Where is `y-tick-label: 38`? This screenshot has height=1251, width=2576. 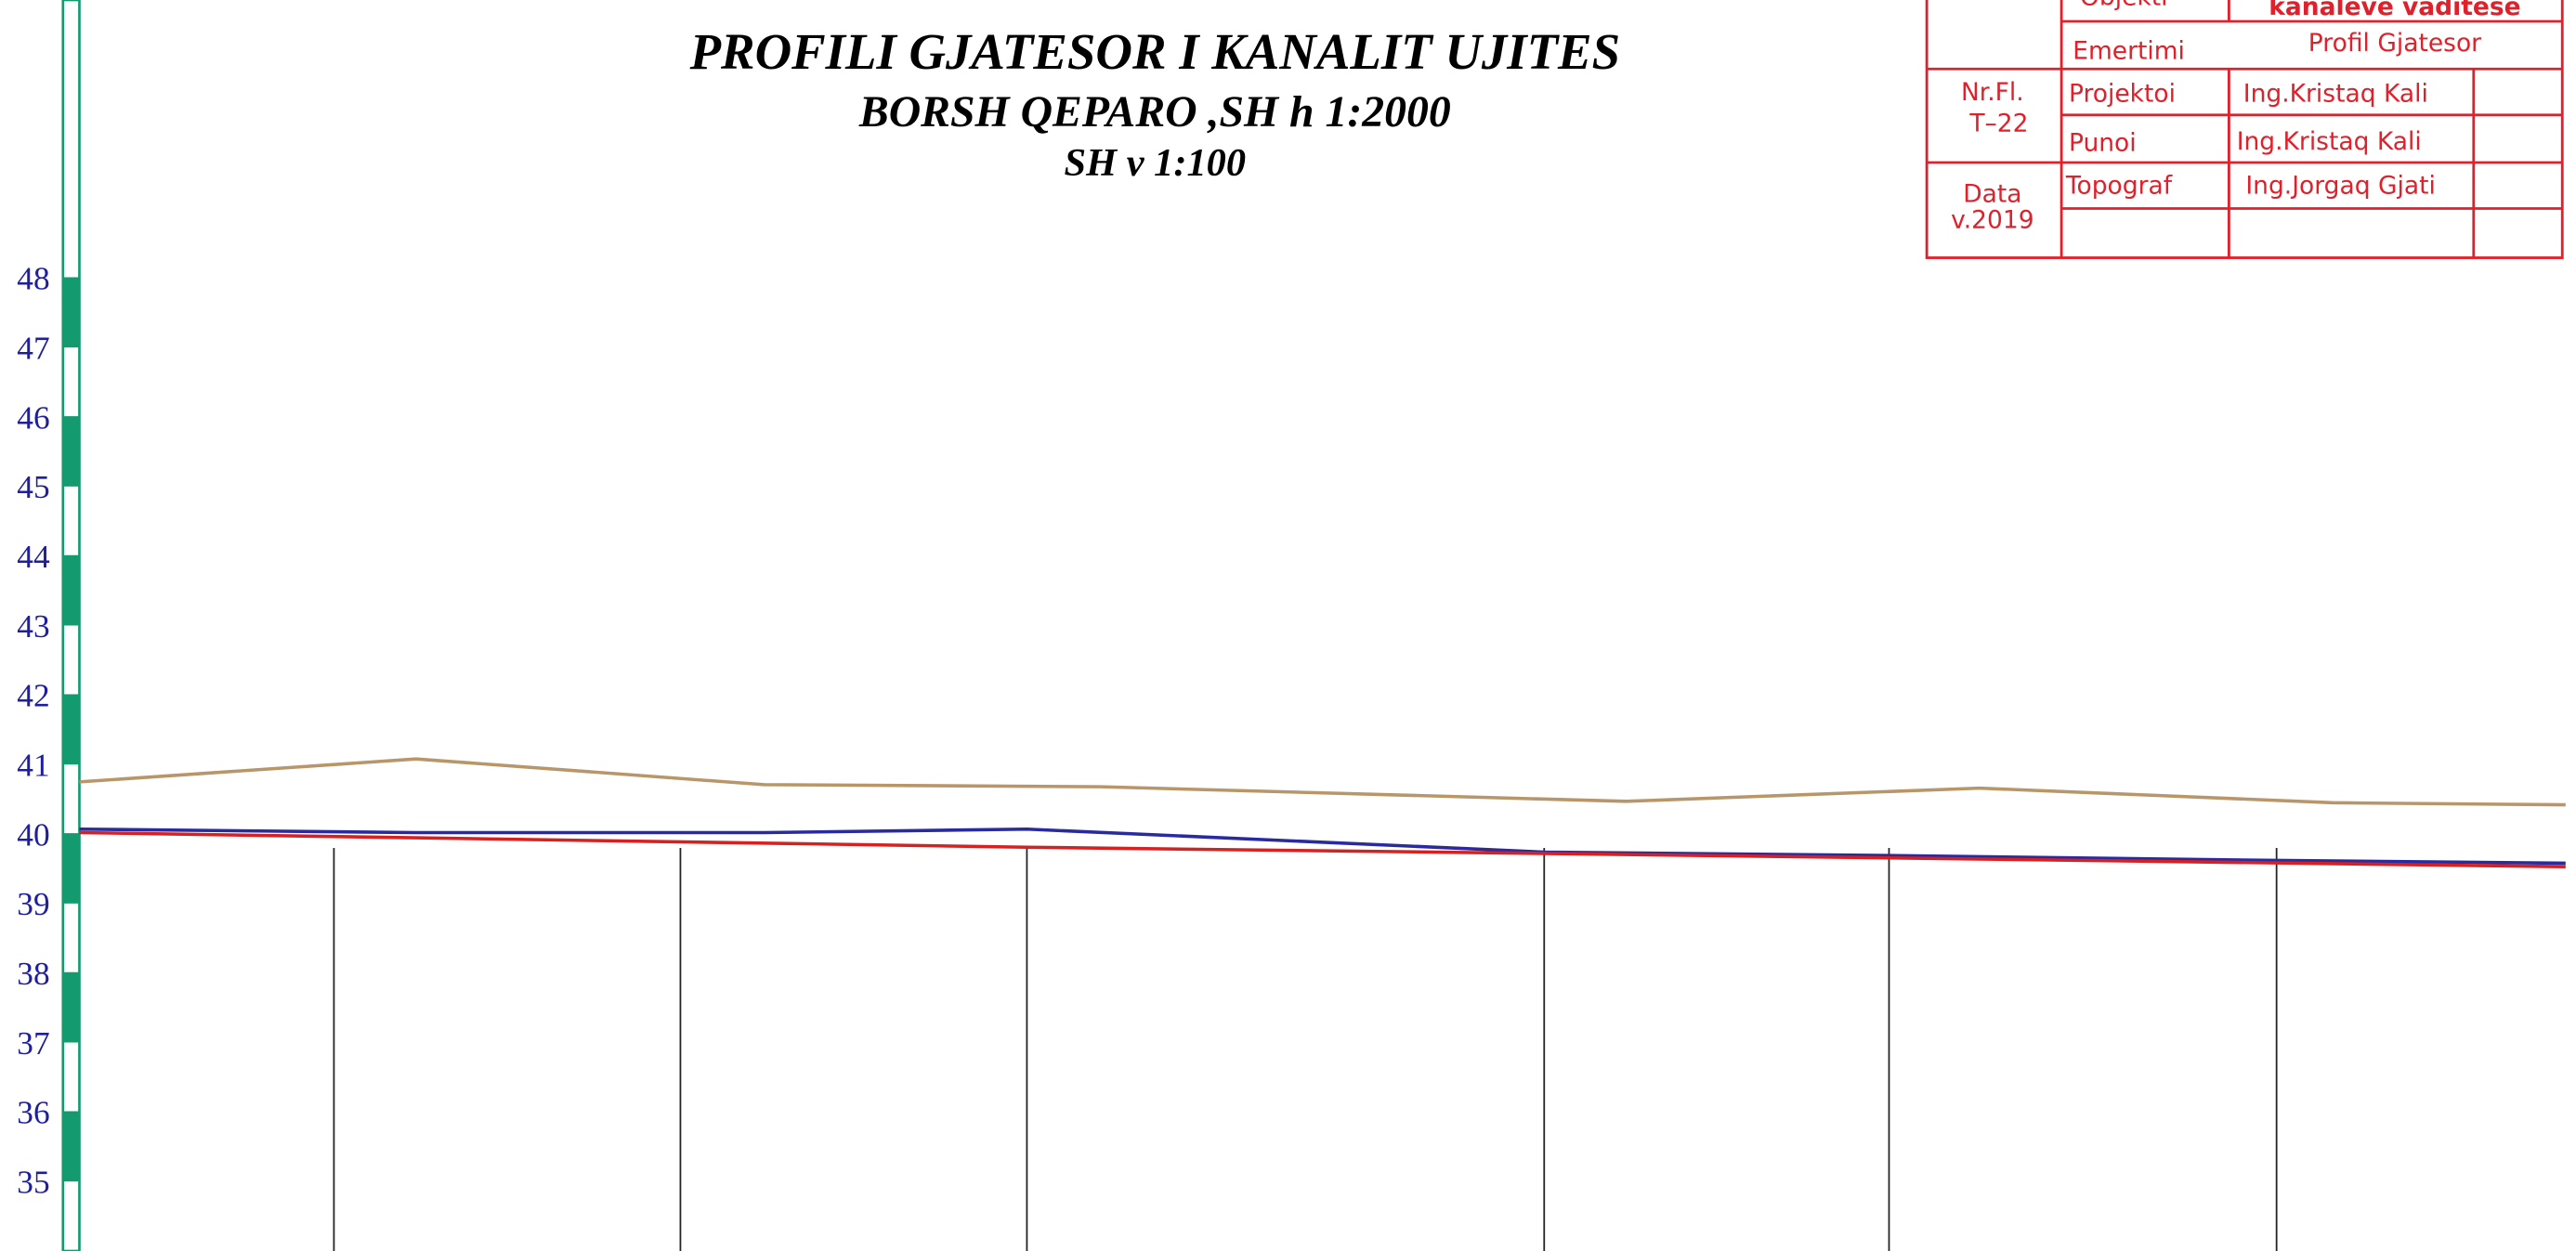 y-tick-label: 38 is located at coordinates (33, 973).